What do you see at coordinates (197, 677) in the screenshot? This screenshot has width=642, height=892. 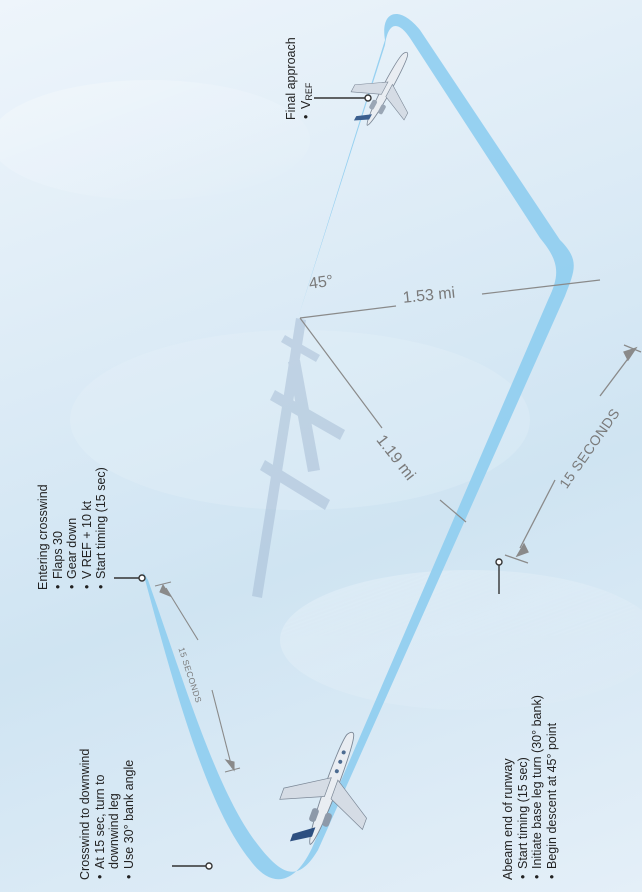 I see `timing-dimension-small` at bounding box center [197, 677].